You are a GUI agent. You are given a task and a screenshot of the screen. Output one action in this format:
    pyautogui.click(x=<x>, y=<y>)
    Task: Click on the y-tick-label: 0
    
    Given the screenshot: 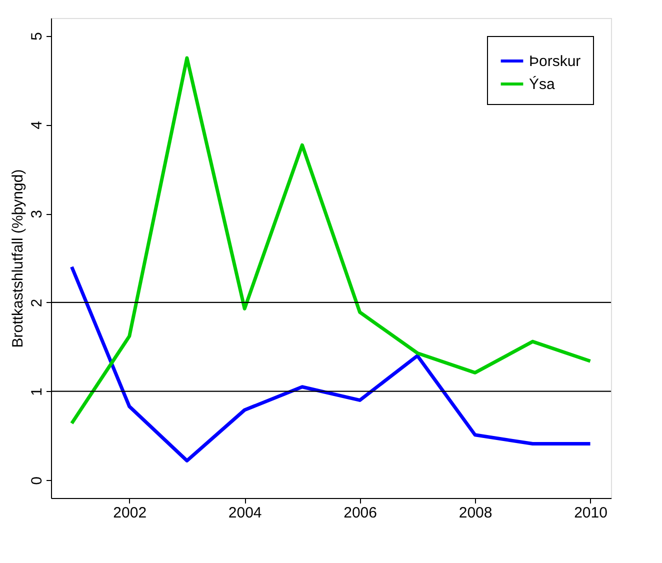 What is the action you would take?
    pyautogui.click(x=37, y=480)
    